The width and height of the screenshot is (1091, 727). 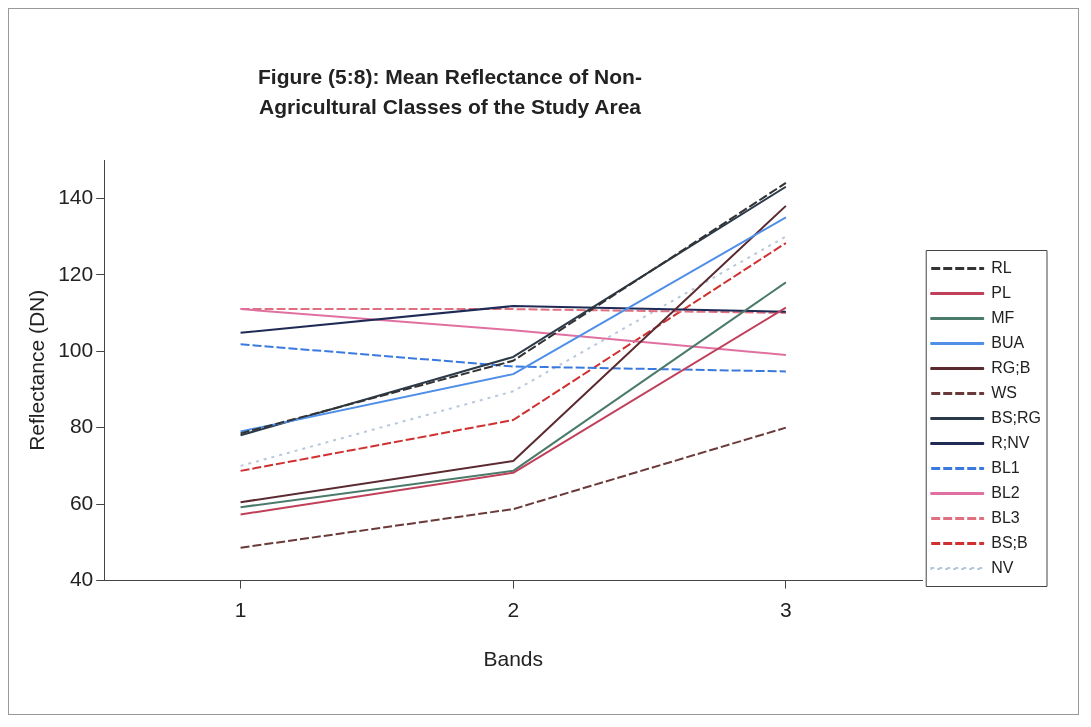 I want to click on legend-label: NV, so click(x=1002, y=567).